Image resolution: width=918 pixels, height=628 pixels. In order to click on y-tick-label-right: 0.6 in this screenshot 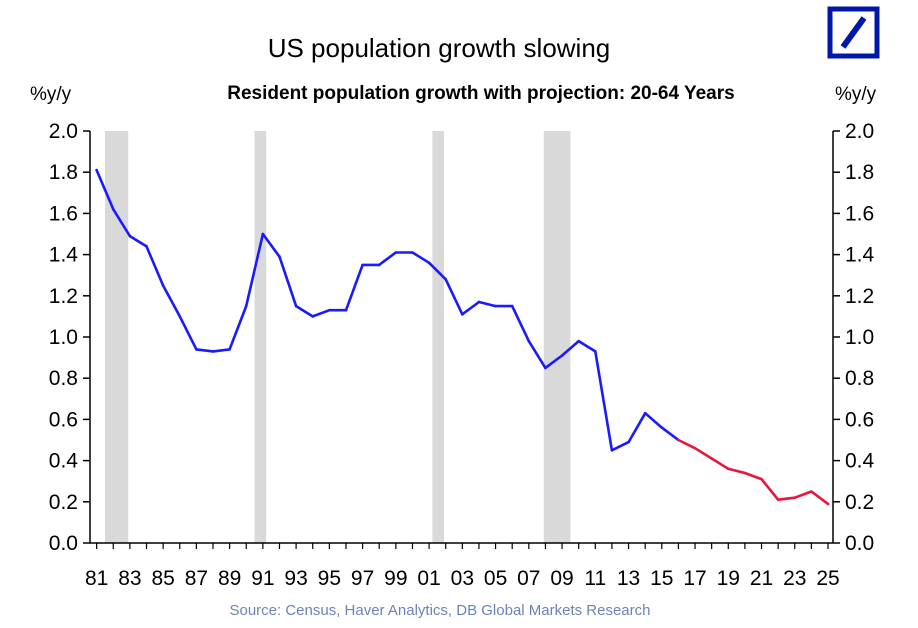, I will do `click(859, 419)`.